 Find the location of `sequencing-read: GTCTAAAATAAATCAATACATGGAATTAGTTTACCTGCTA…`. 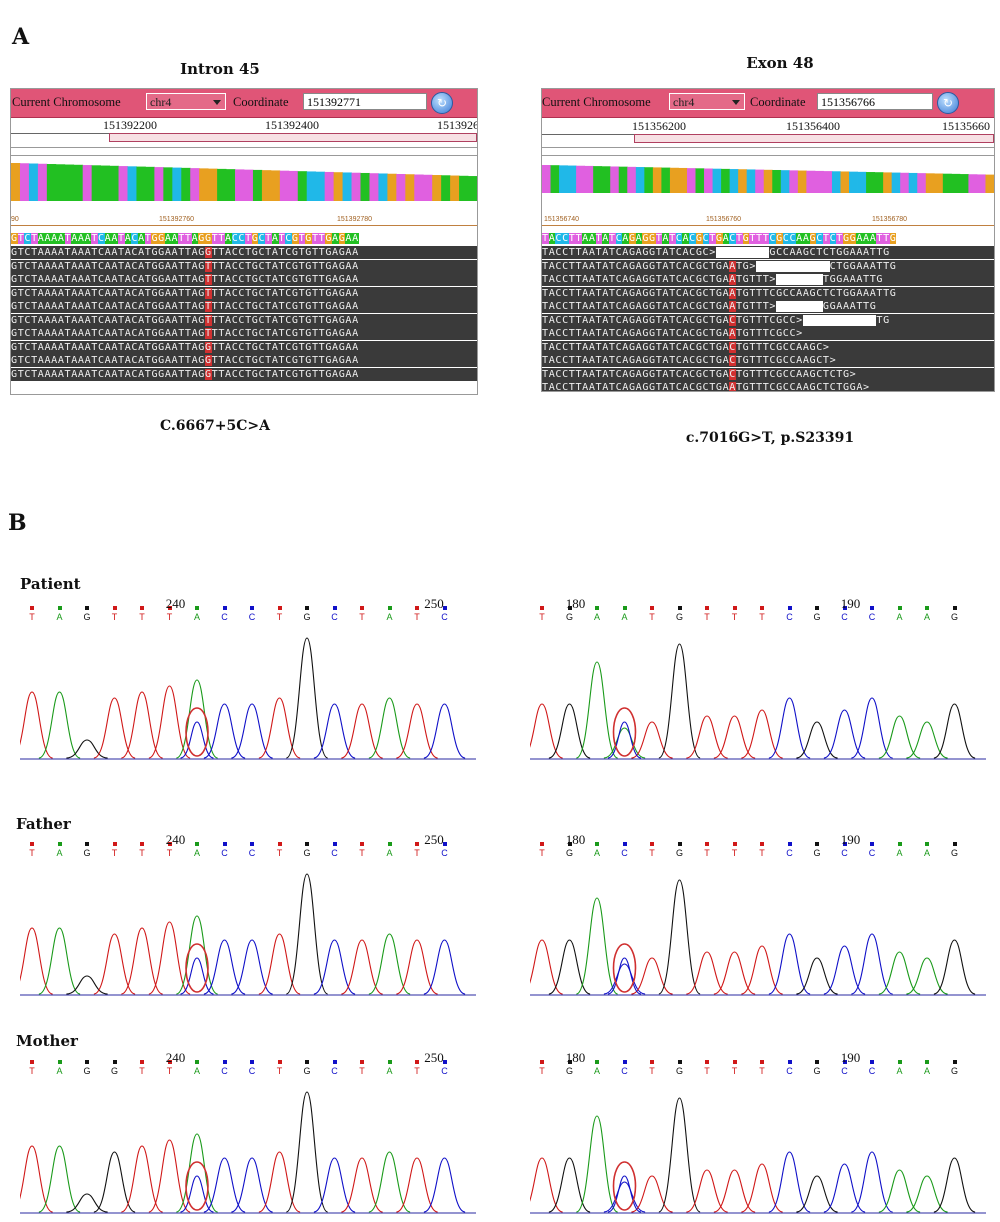

sequencing-read: GTCTAAAATAAATCAATACATGGAATTAGTTTACCTGCTA… is located at coordinates (244, 320).